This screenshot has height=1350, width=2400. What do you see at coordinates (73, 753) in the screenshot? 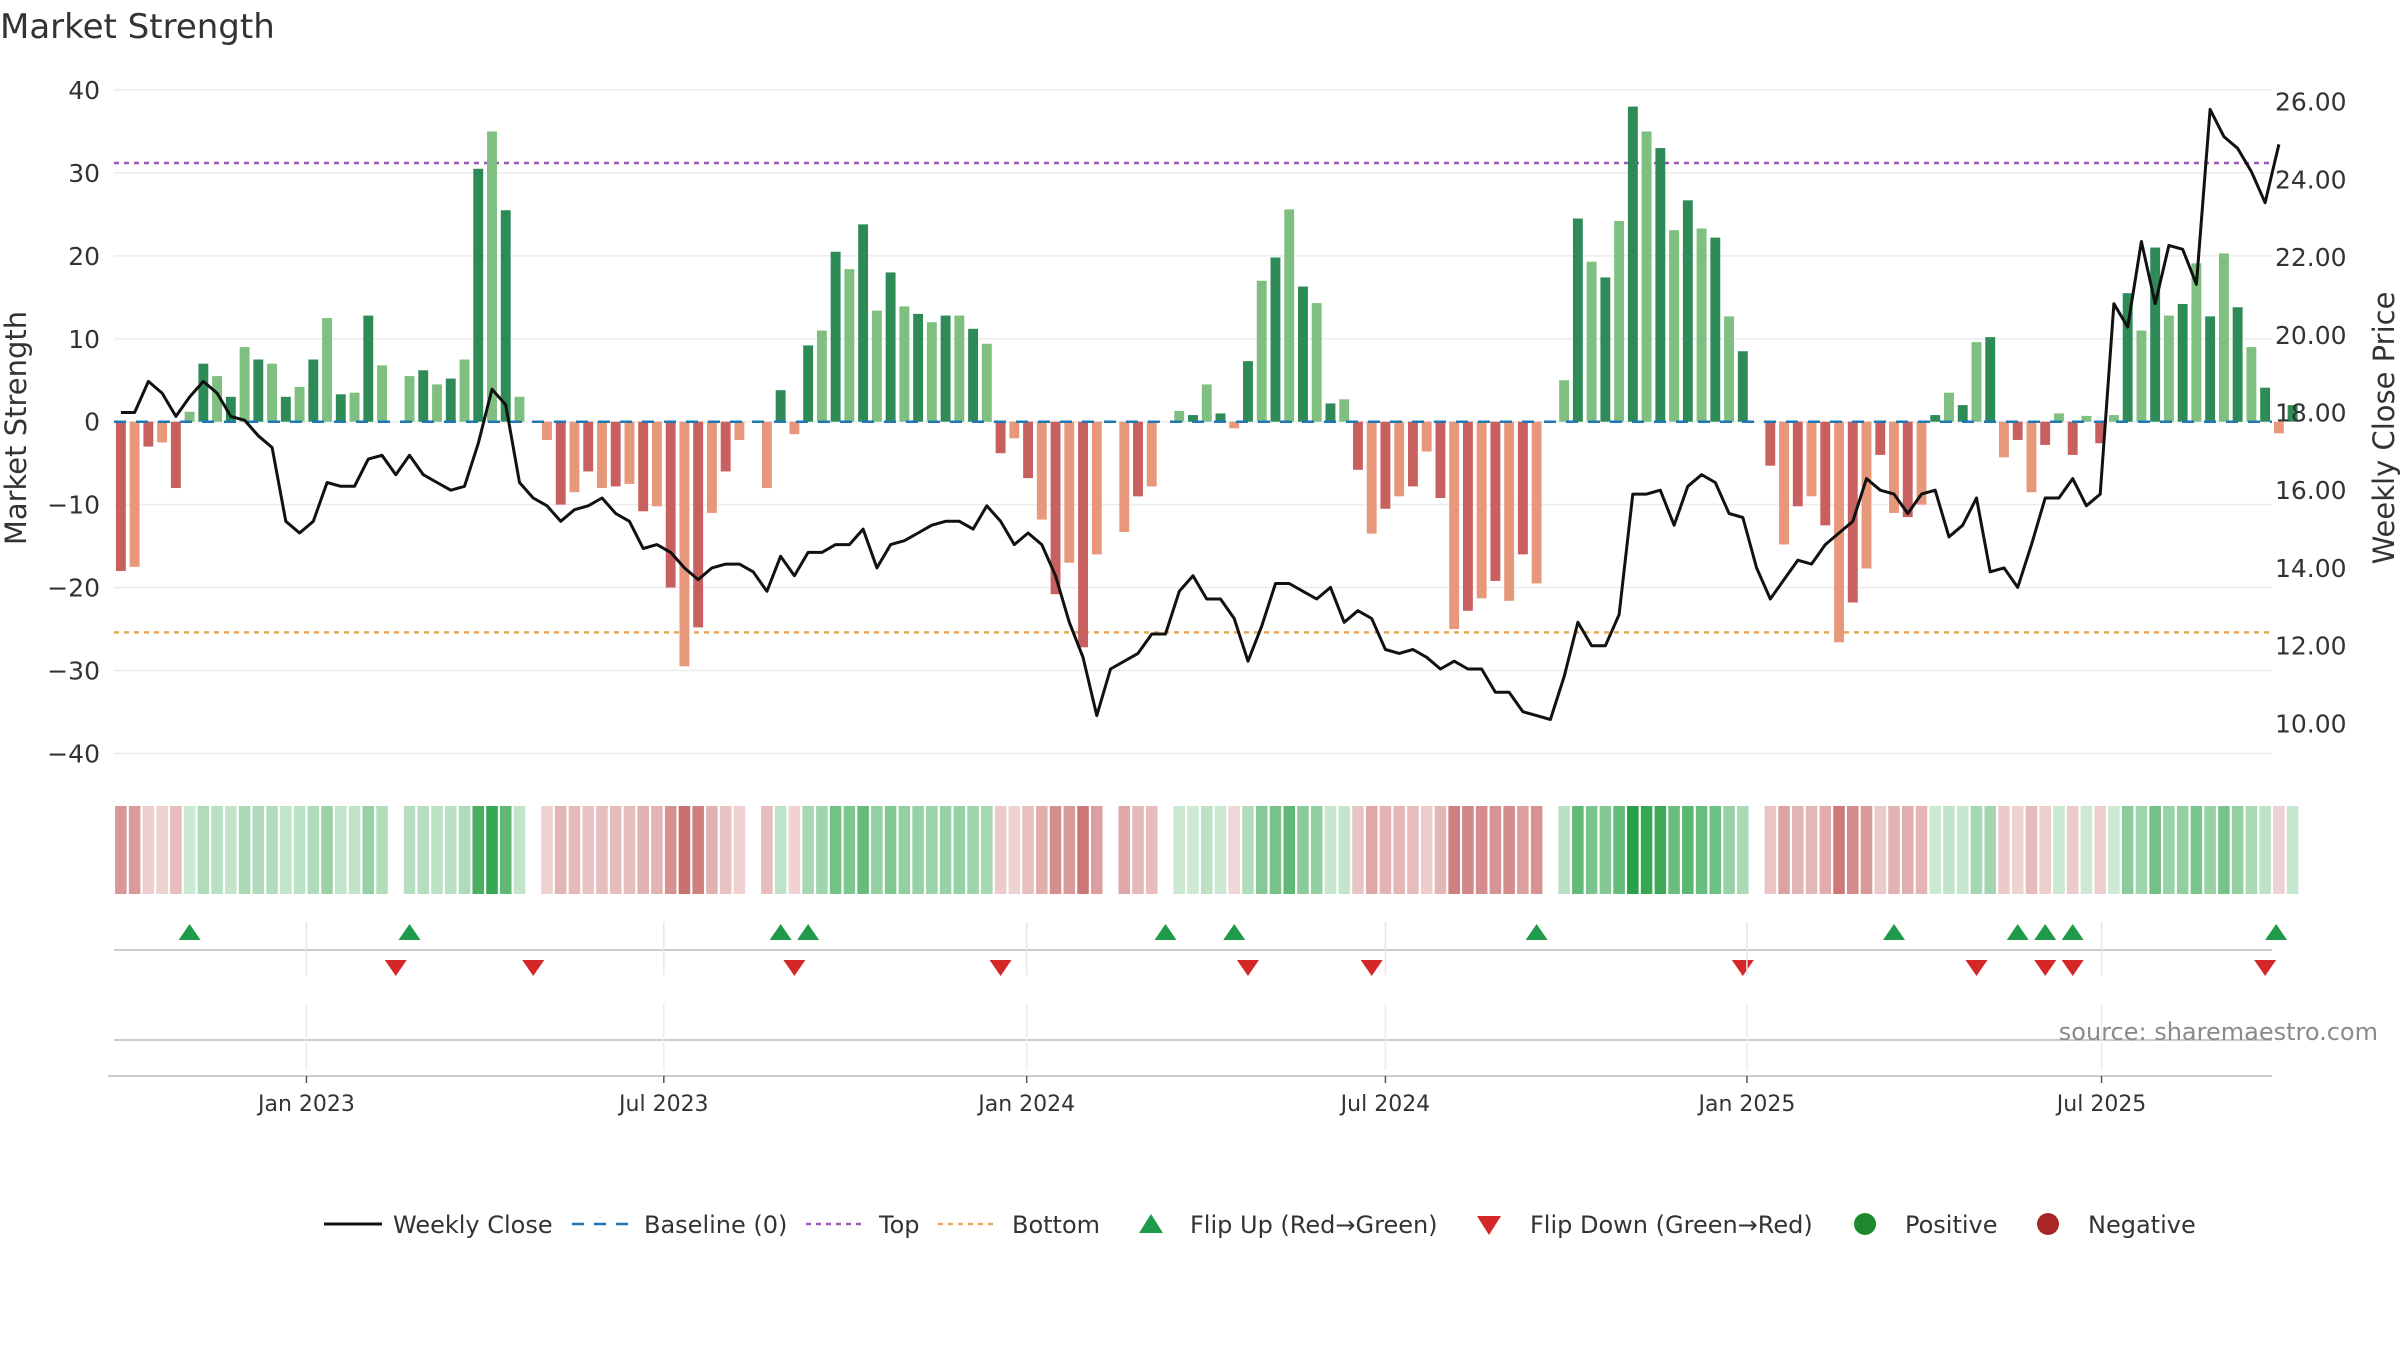
I see `left-tick-label: −40` at bounding box center [73, 753].